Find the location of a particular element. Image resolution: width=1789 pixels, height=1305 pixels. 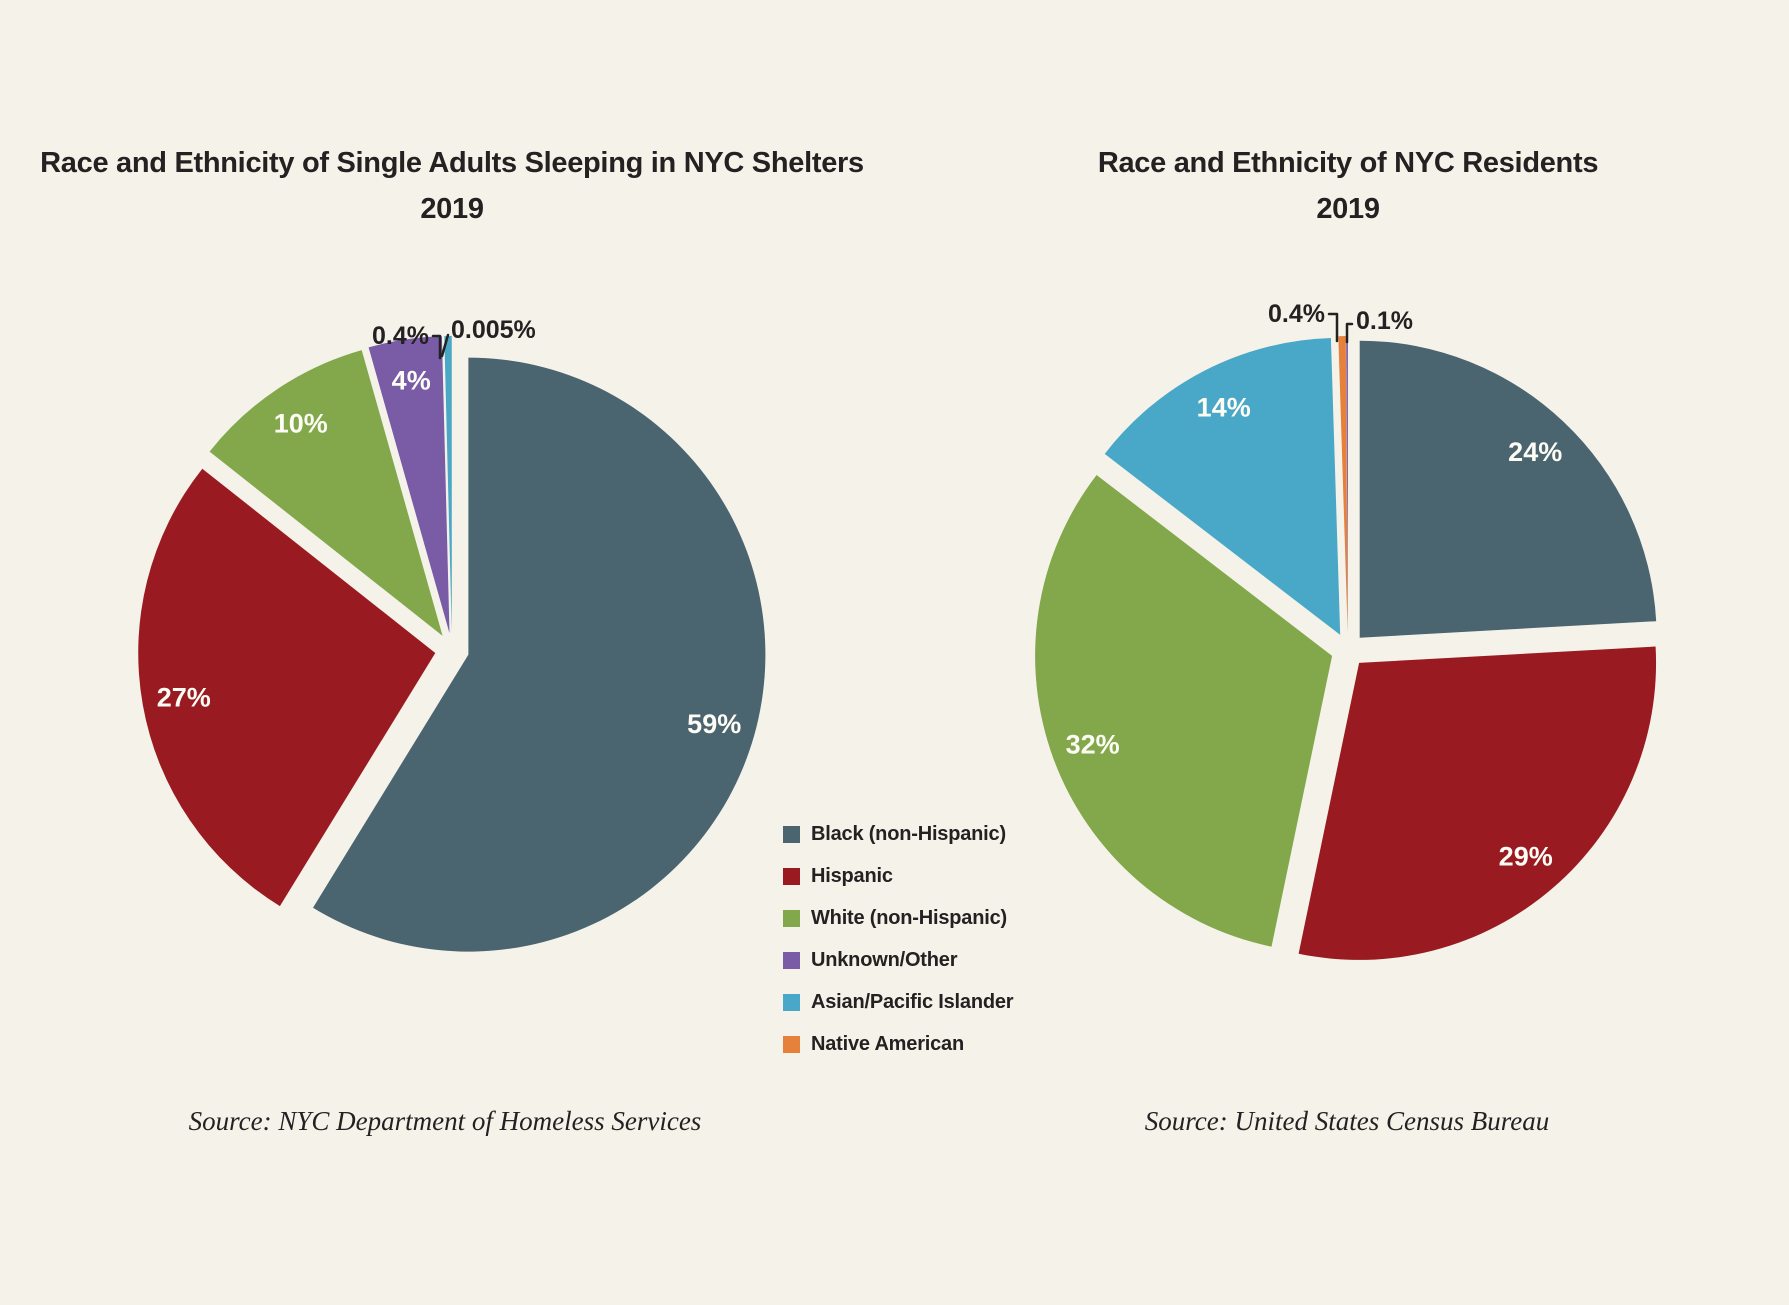

outside-value-label-asian-pacific-islander: 0.4% is located at coordinates (400, 336).